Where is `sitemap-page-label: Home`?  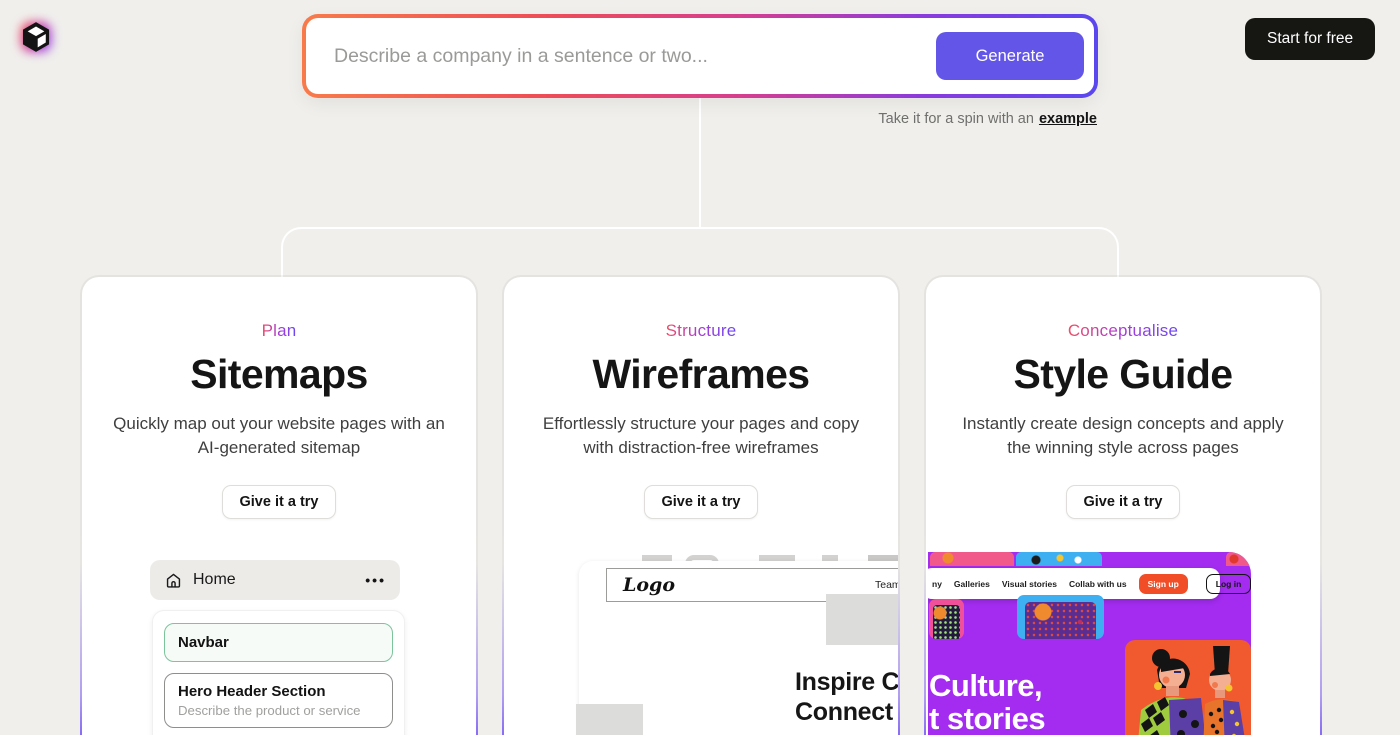
sitemap-page-label: Home is located at coordinates (214, 579).